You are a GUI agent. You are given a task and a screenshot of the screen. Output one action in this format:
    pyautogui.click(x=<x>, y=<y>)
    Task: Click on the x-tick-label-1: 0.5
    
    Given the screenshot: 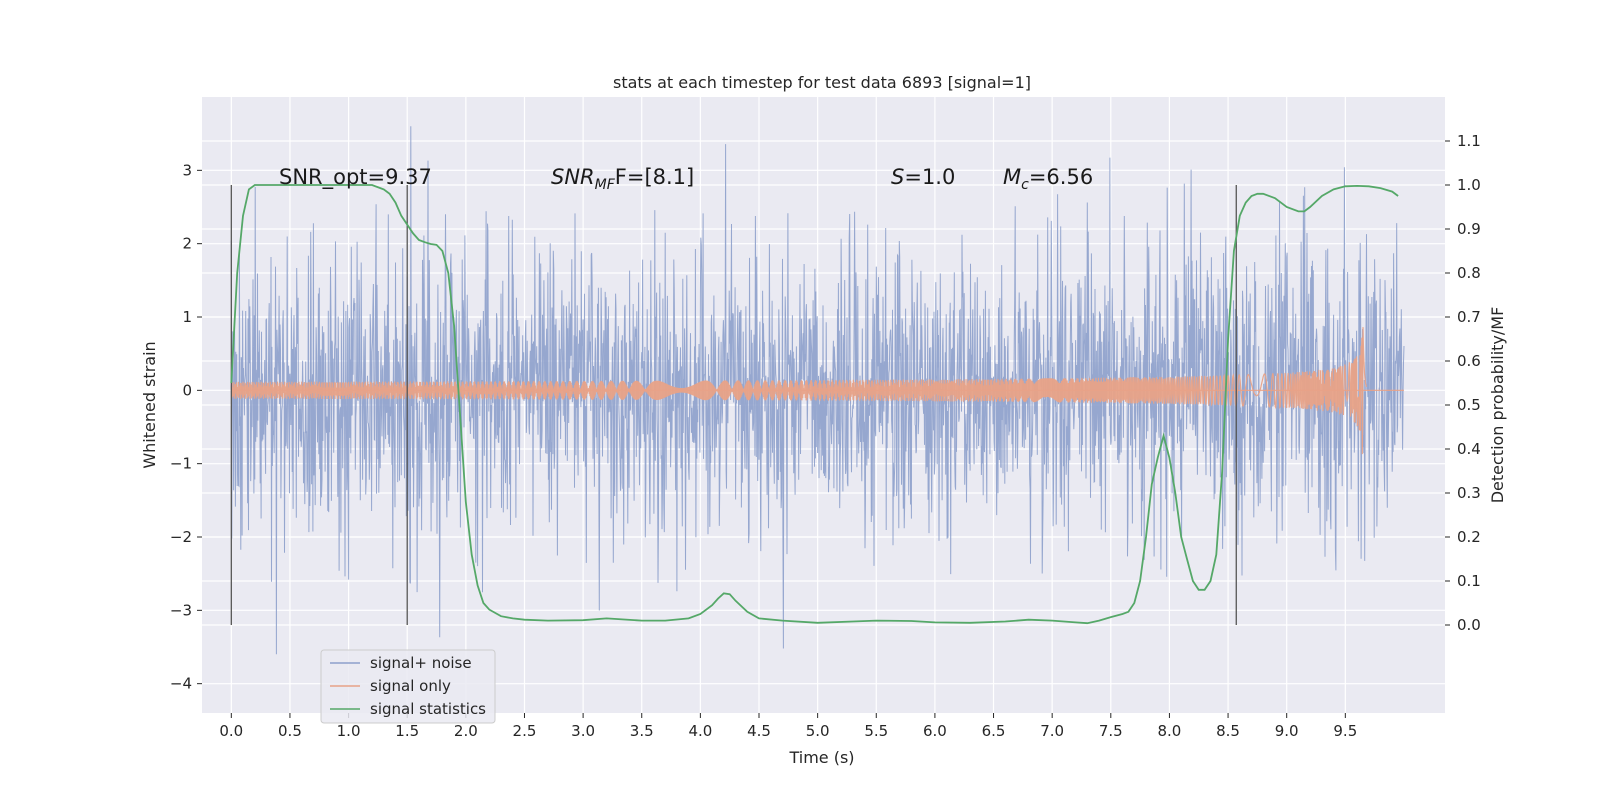 What is the action you would take?
    pyautogui.click(x=290, y=731)
    